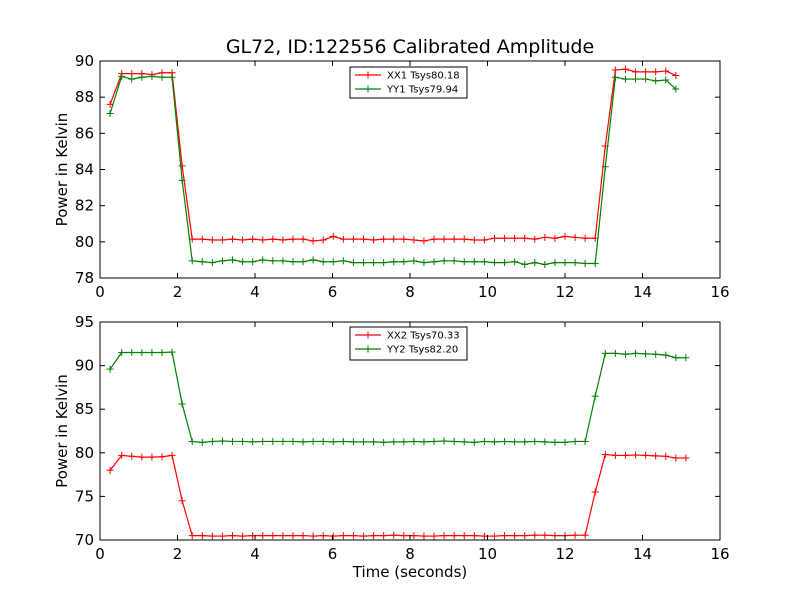  What do you see at coordinates (423, 76) in the screenshot?
I see `legend-label: XX1 Tsys80.18` at bounding box center [423, 76].